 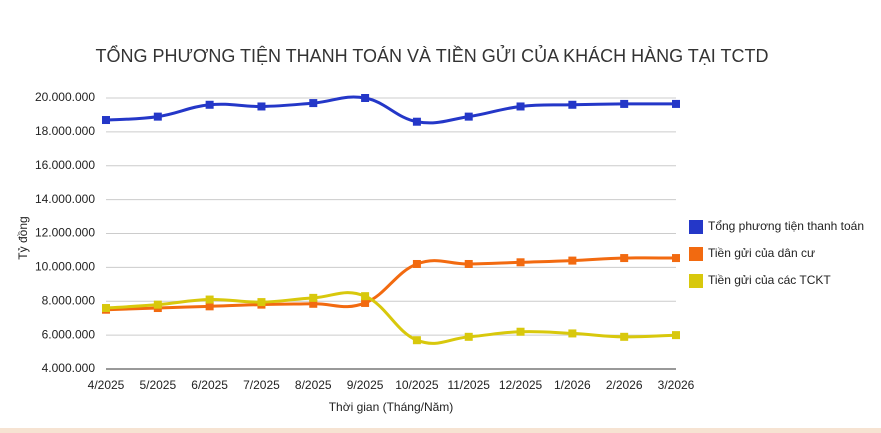 I want to click on x-tick-label: 11/2025, so click(x=468, y=385).